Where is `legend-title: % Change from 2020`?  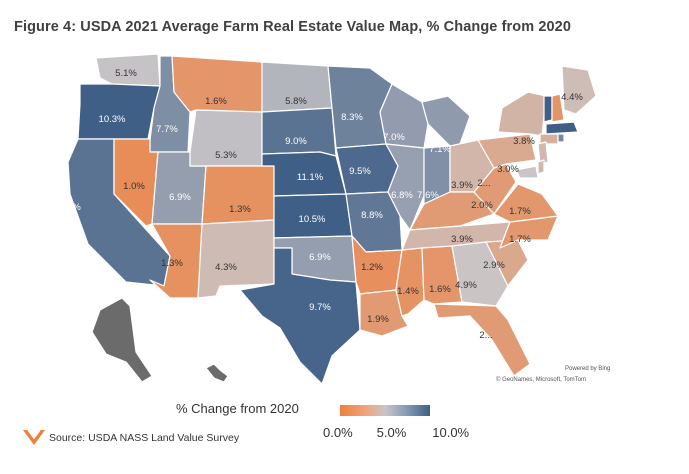
legend-title: % Change from 2020 is located at coordinates (237, 408).